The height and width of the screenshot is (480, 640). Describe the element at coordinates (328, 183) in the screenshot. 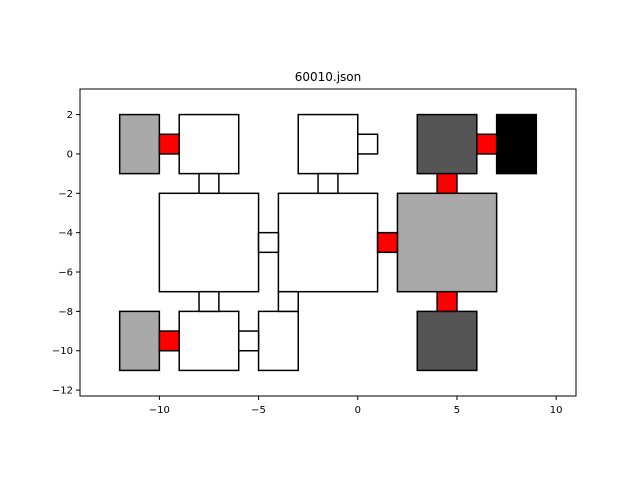

I see `corridor-center-vertical-top` at that location.